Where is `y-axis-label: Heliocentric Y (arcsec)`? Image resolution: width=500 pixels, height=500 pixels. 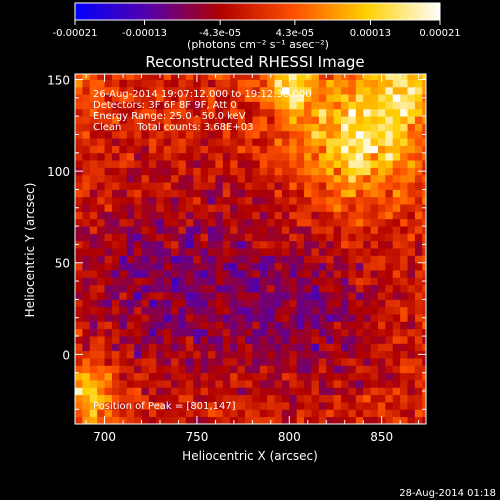 y-axis-label: Heliocentric Y (arcsec) is located at coordinates (30, 250).